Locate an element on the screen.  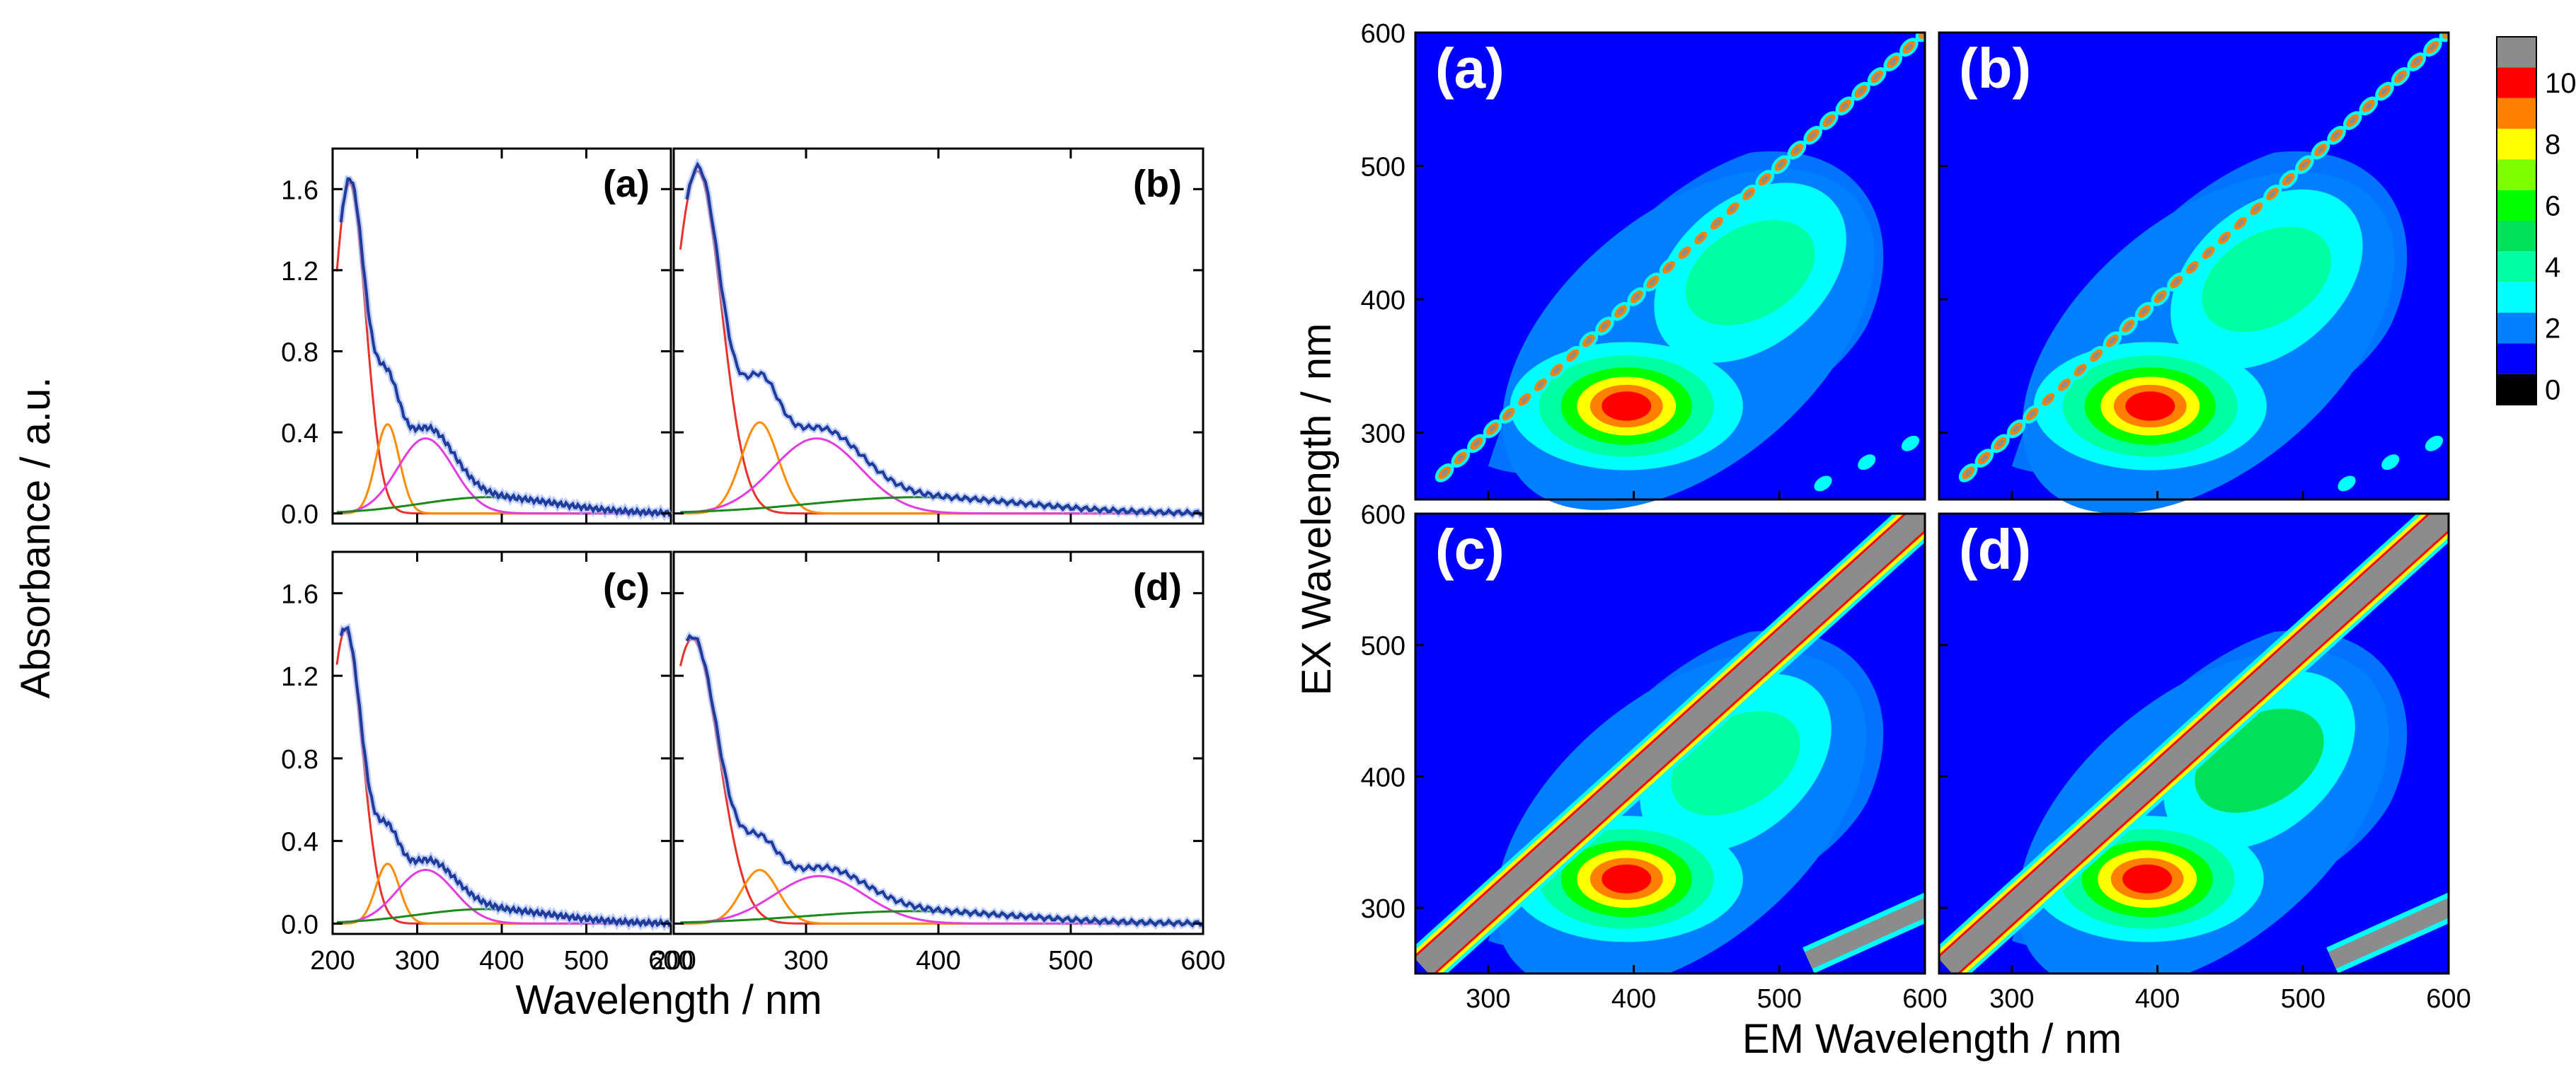
absorbance-panel-d: 200 300 400 500 600 (d) is located at coordinates (939, 763).